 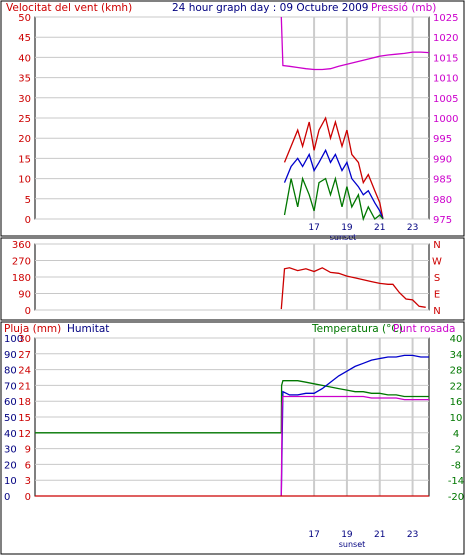 What do you see at coordinates (270, 8) in the screenshot?
I see `chart-title: 24 hour graph day : 09 Octubre 2009` at bounding box center [270, 8].